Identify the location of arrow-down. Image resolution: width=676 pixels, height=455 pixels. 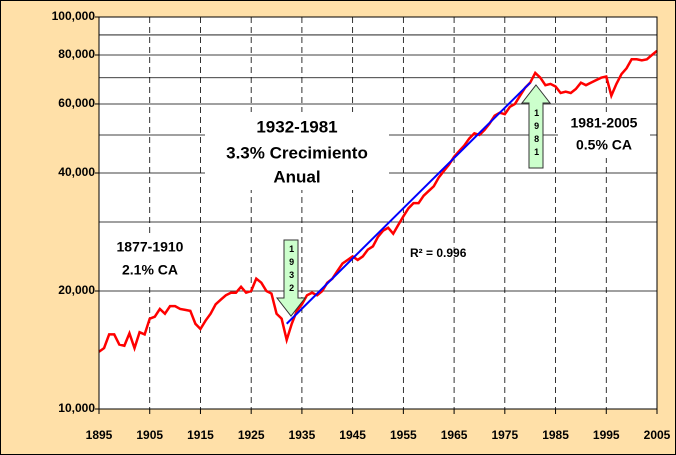
(291, 278).